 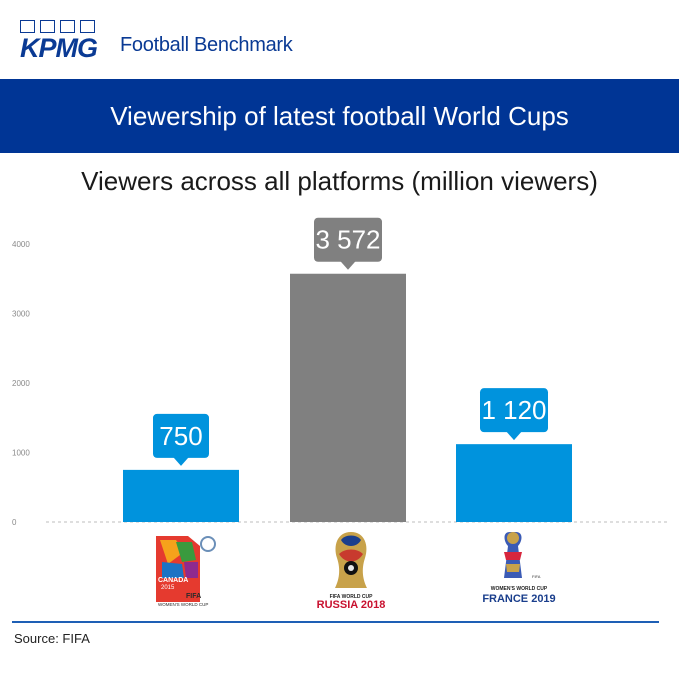 I want to click on data-label: 3 572, so click(x=347, y=240).